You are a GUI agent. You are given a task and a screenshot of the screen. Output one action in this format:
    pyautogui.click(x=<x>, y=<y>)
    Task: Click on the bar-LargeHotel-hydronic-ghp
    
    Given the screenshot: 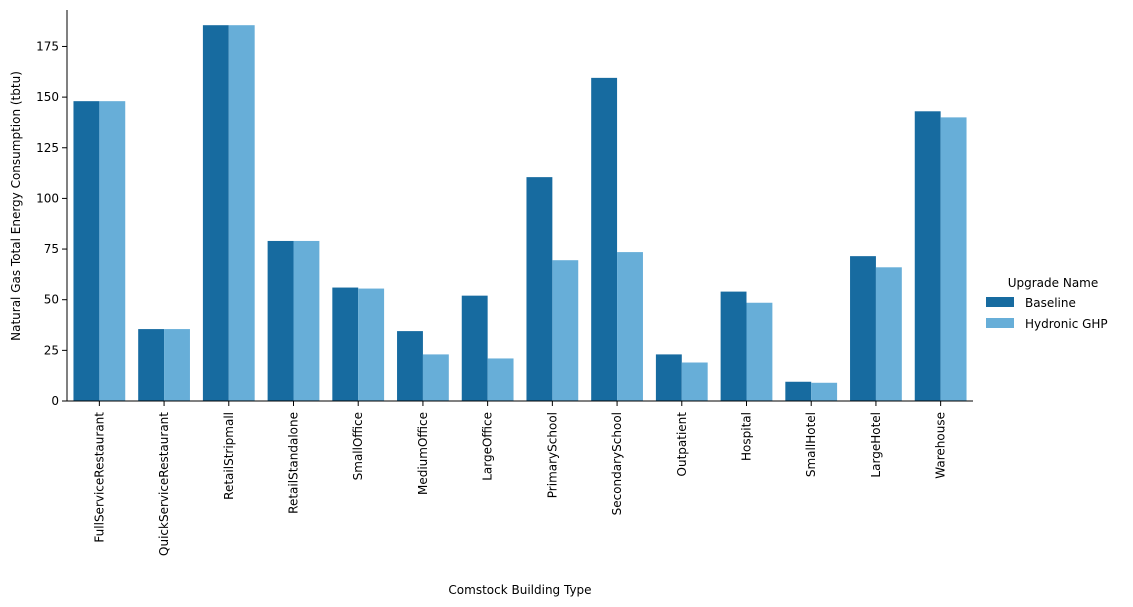 What is the action you would take?
    pyautogui.click(x=888, y=334)
    